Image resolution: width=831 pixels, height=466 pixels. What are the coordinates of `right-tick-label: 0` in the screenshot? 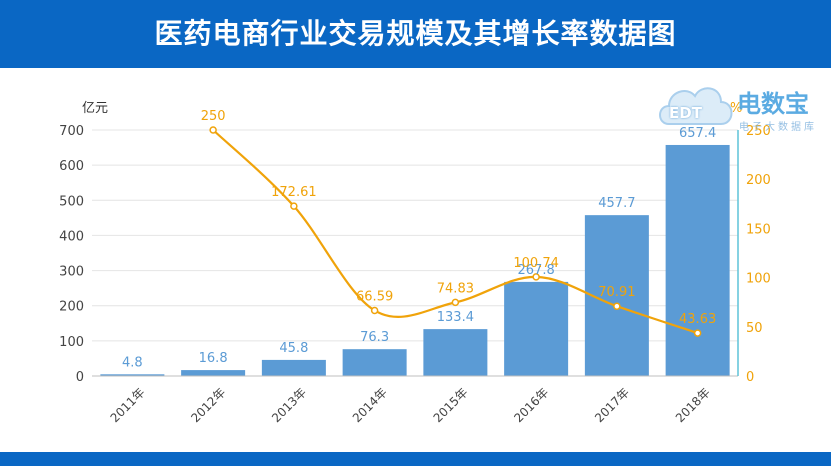 It's located at (750, 377).